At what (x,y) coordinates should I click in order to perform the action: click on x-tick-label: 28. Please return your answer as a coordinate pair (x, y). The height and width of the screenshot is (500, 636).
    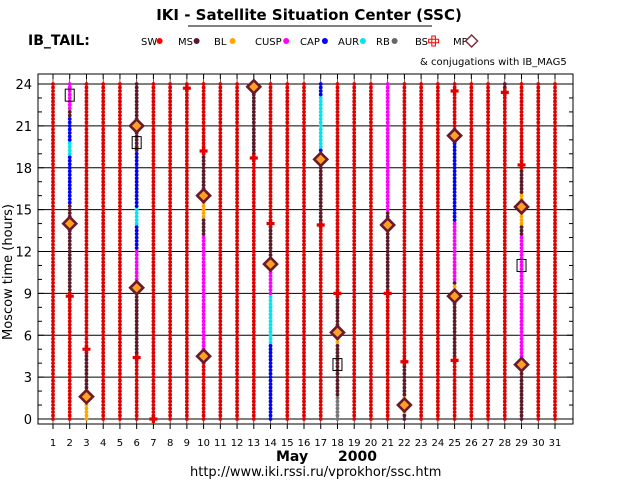
    Looking at the image, I should click on (504, 443).